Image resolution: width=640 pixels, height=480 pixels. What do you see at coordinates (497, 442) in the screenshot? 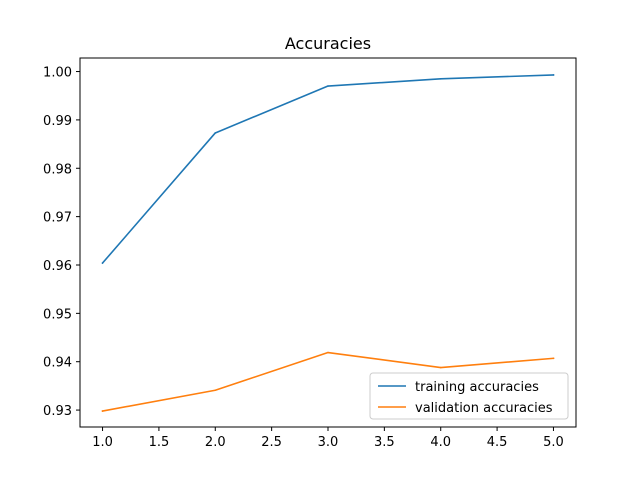
I see `x-tick-label: 4.5` at bounding box center [497, 442].